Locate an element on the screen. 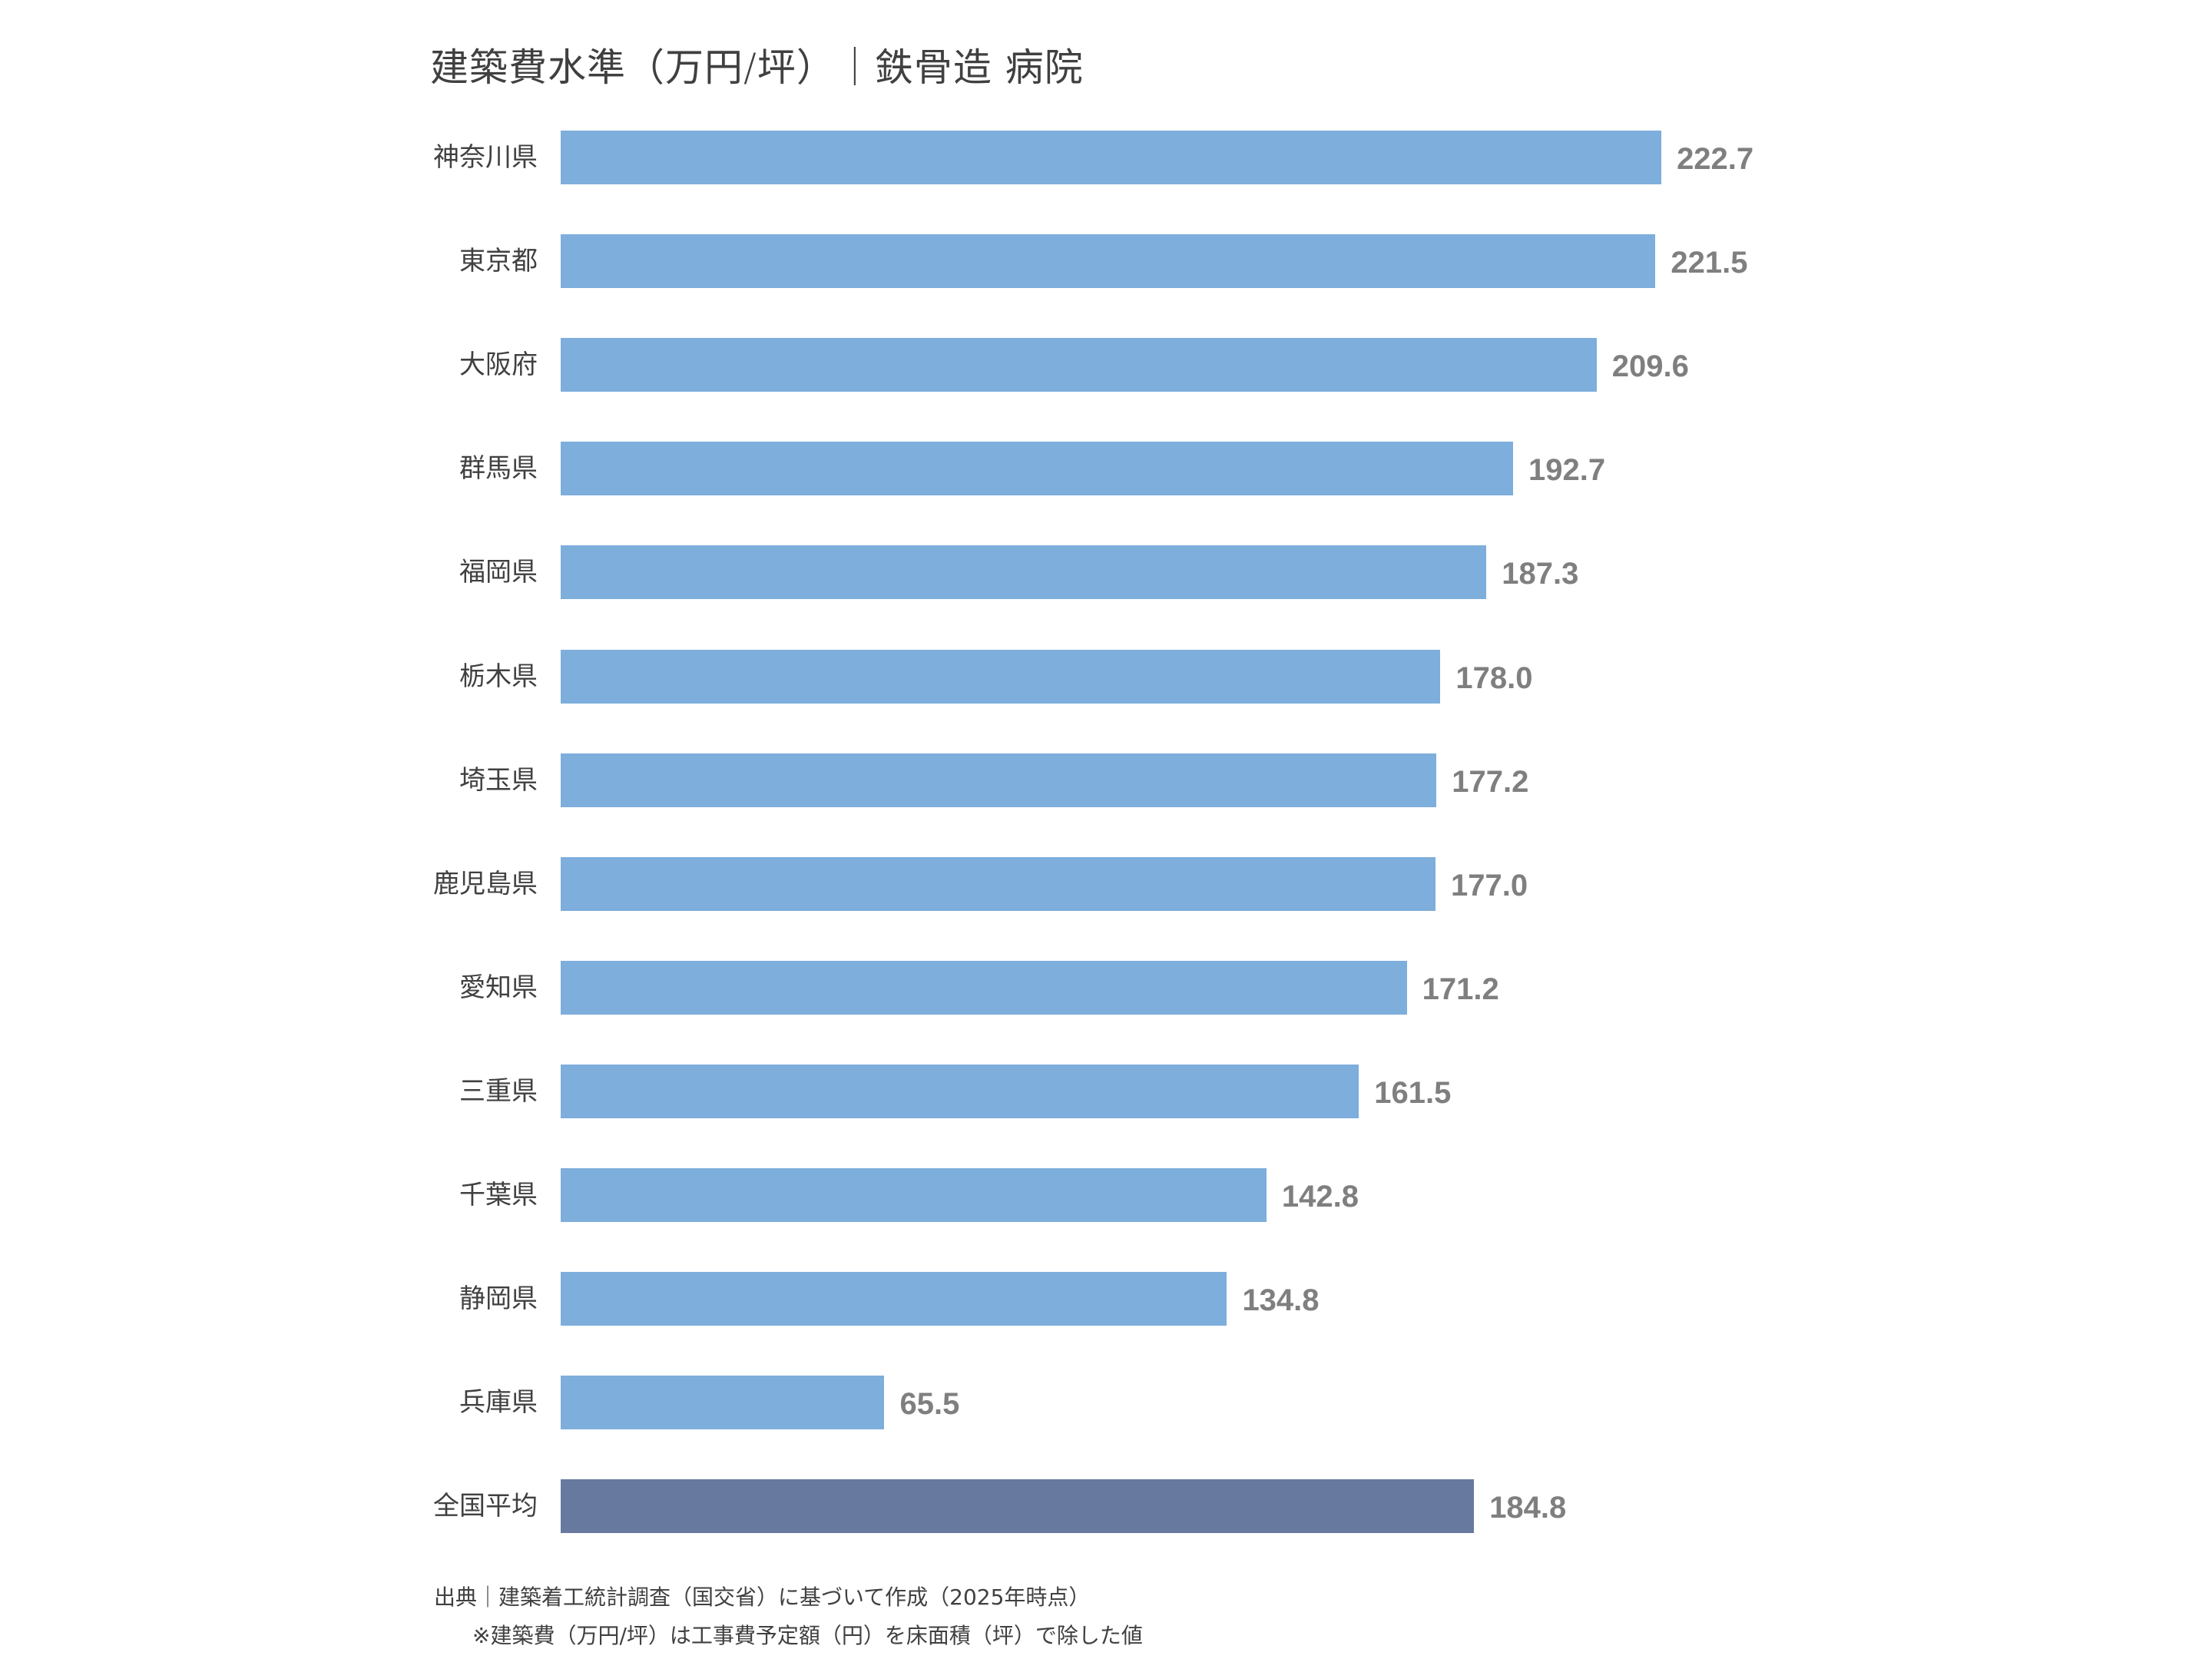 This screenshot has width=2212, height=1659. category-label: 三重県 is located at coordinates (499, 1091).